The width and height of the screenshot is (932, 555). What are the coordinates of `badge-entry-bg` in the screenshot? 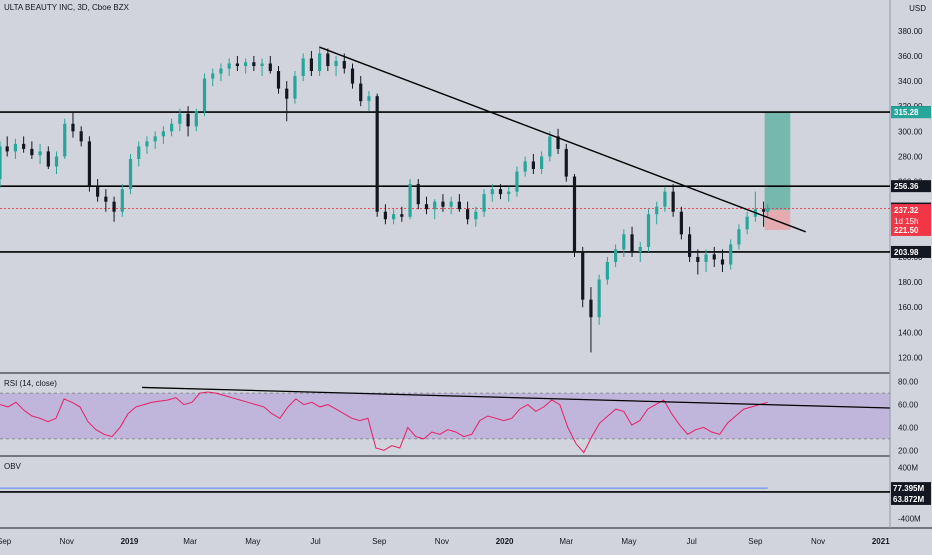 It's located at (911, 210).